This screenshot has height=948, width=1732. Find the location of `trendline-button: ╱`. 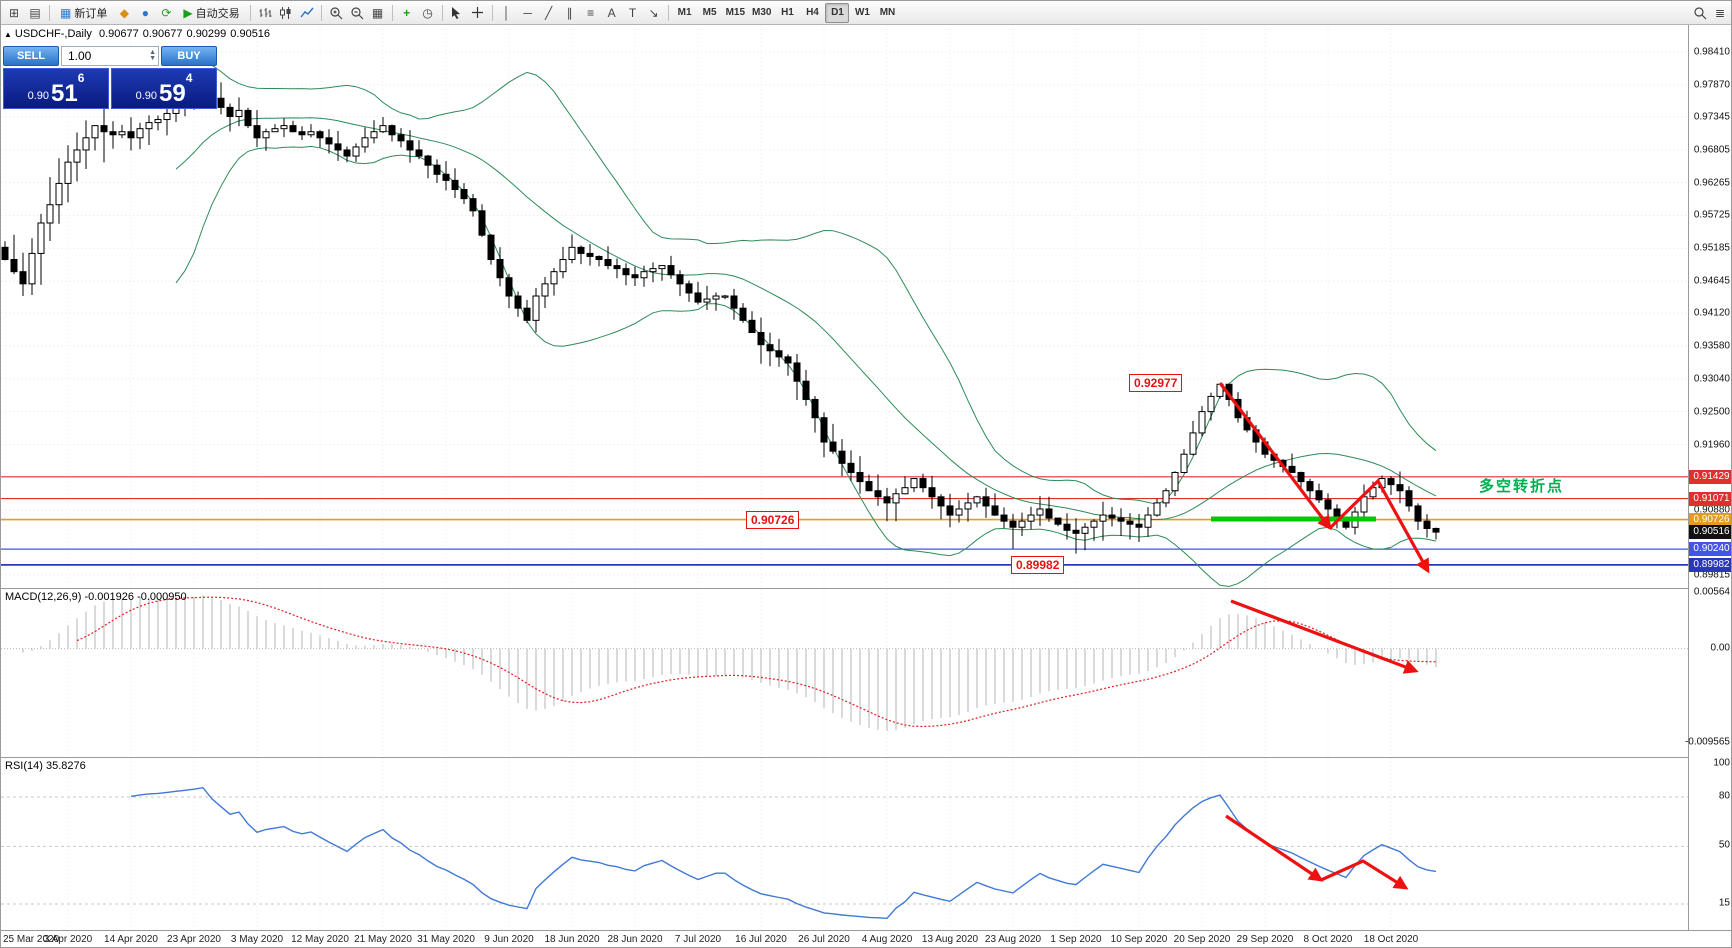

trendline-button: ╱ is located at coordinates (549, 13).